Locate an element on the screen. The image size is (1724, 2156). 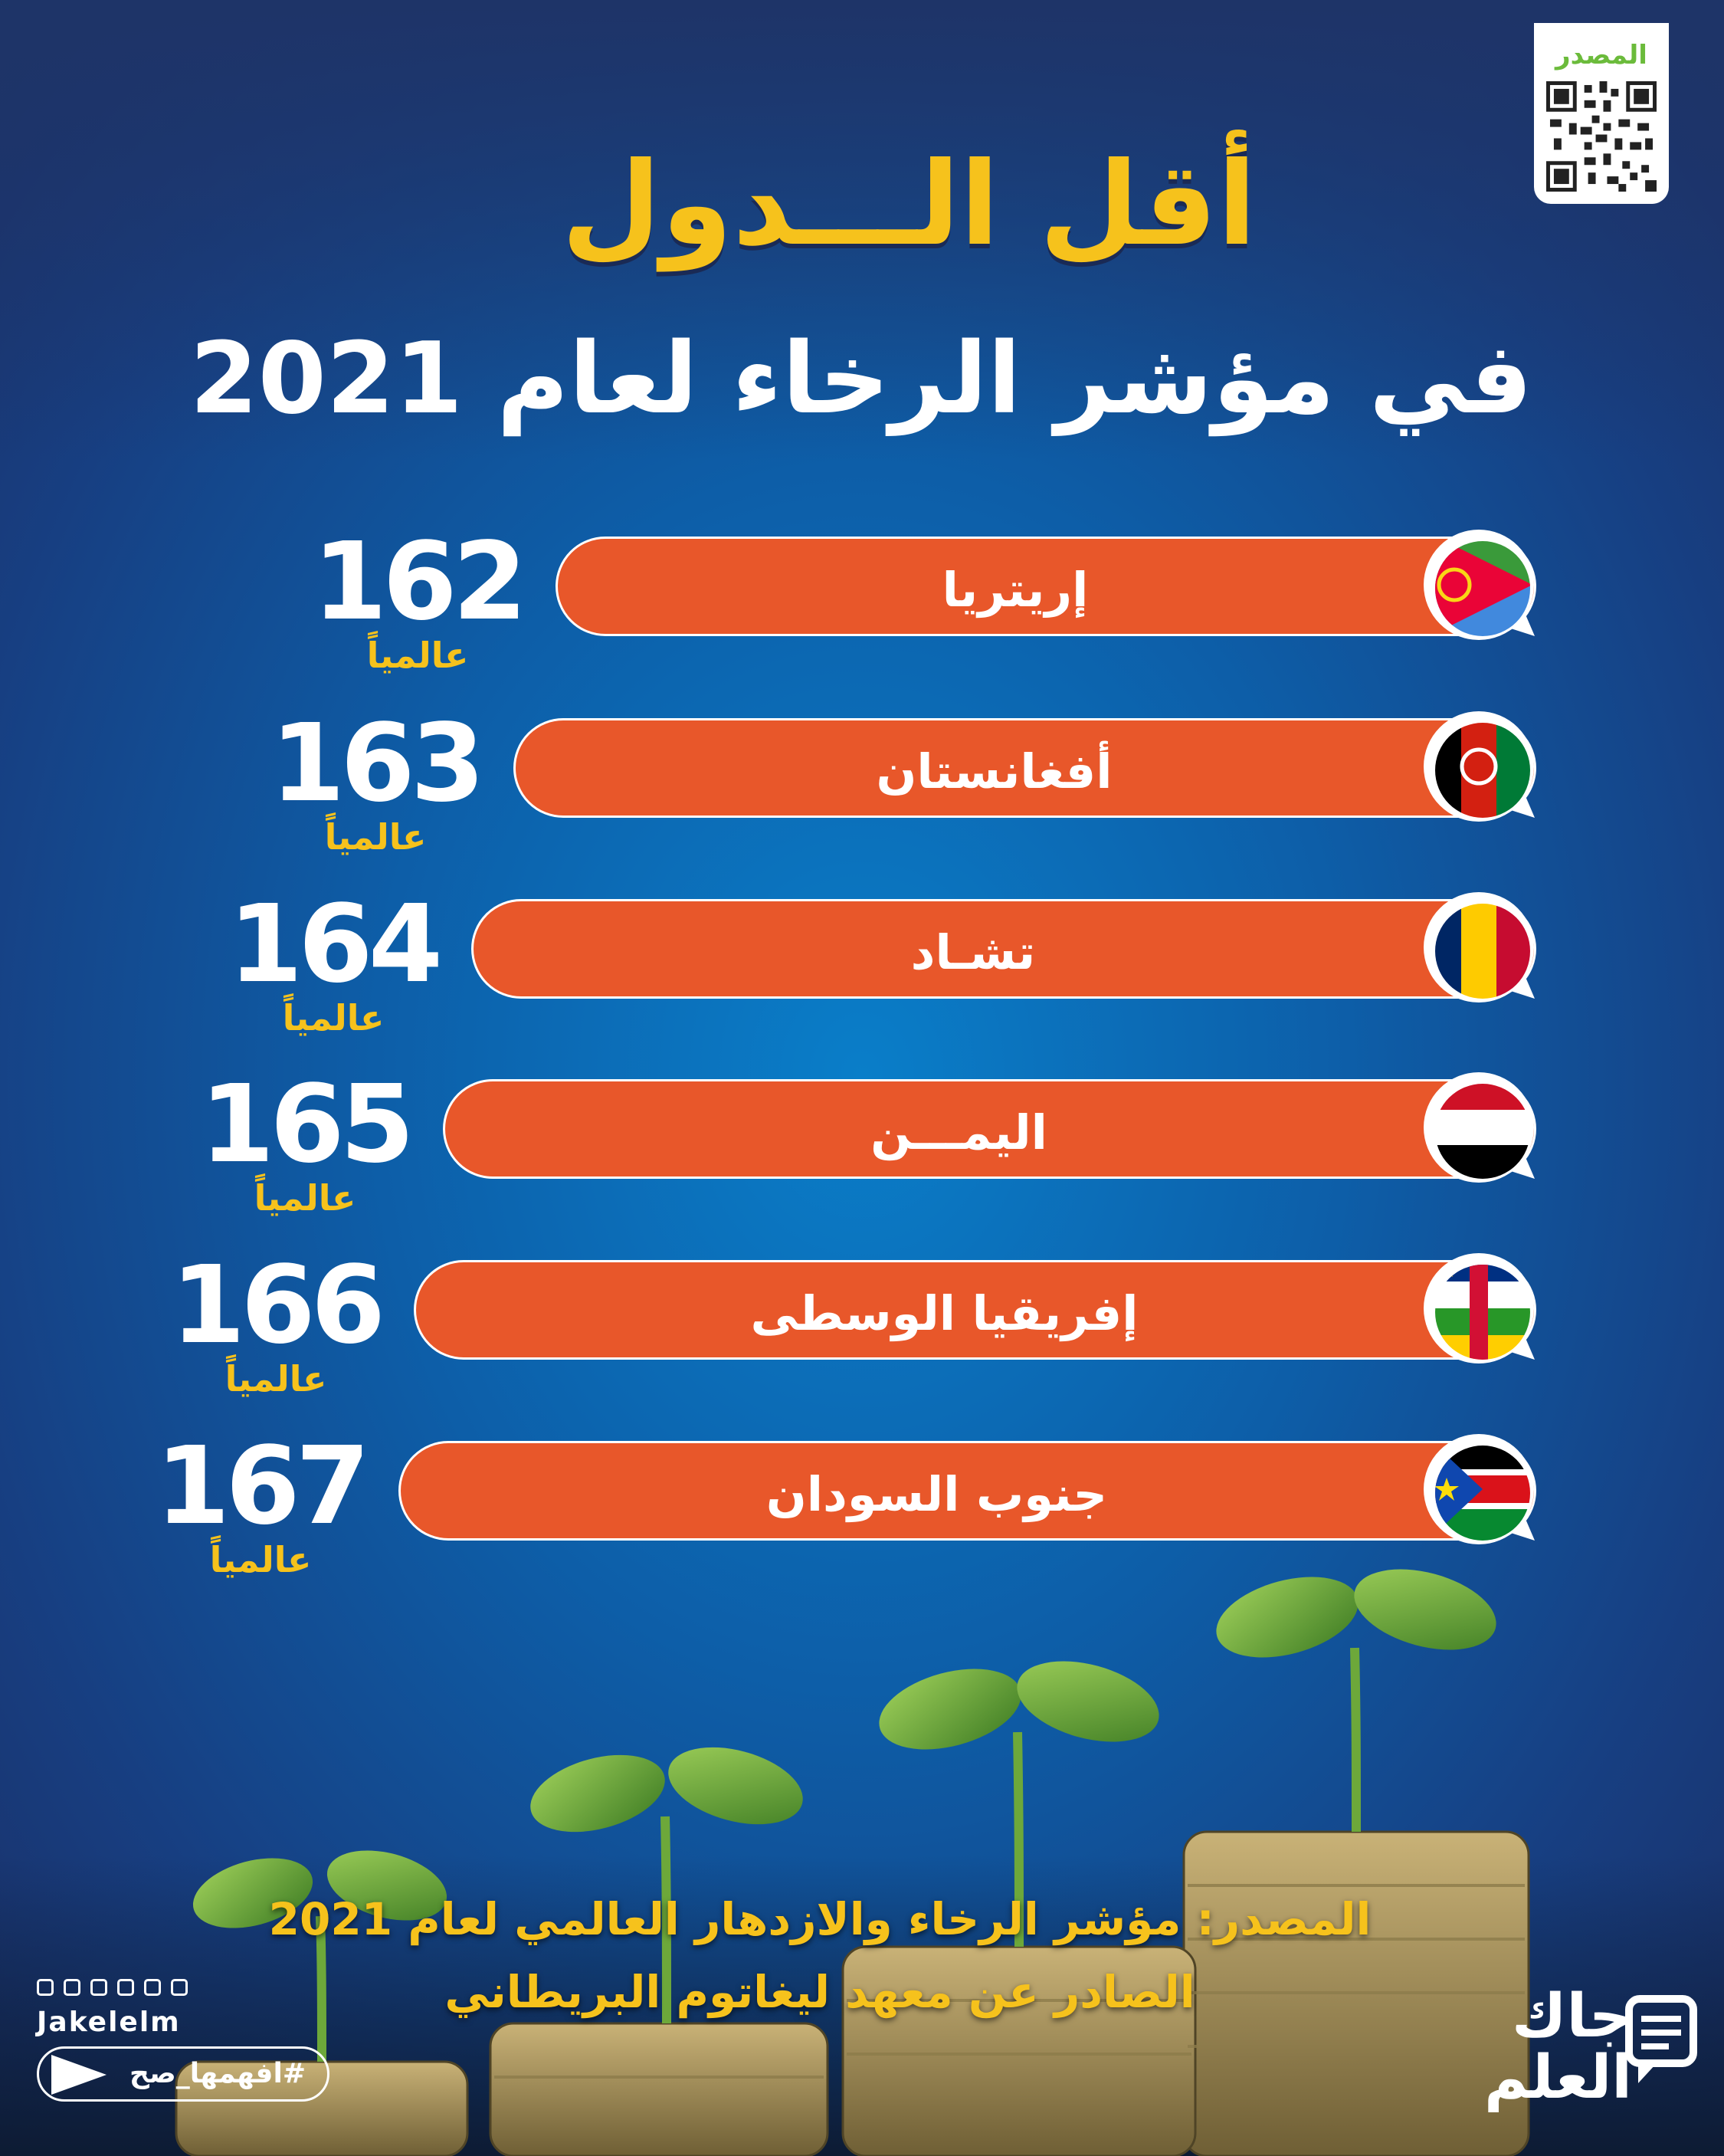
page-subtitle: في مؤشر الرخاء لعام 2021 is located at coordinates (860, 379).